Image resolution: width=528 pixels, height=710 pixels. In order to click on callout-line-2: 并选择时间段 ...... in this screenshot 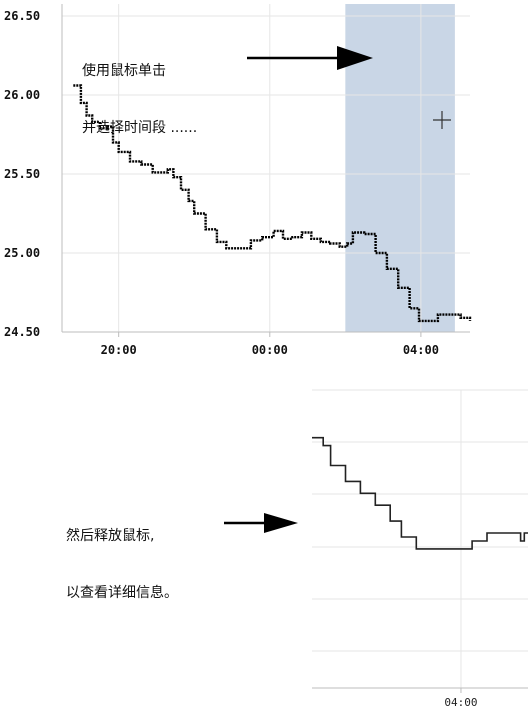, I will do `click(140, 128)`.